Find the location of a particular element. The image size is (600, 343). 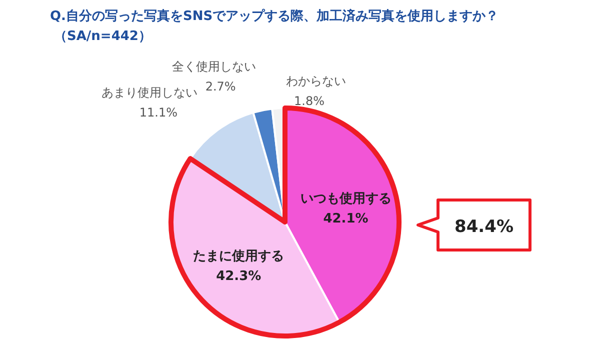

data-label: 11.1% is located at coordinates (158, 112).